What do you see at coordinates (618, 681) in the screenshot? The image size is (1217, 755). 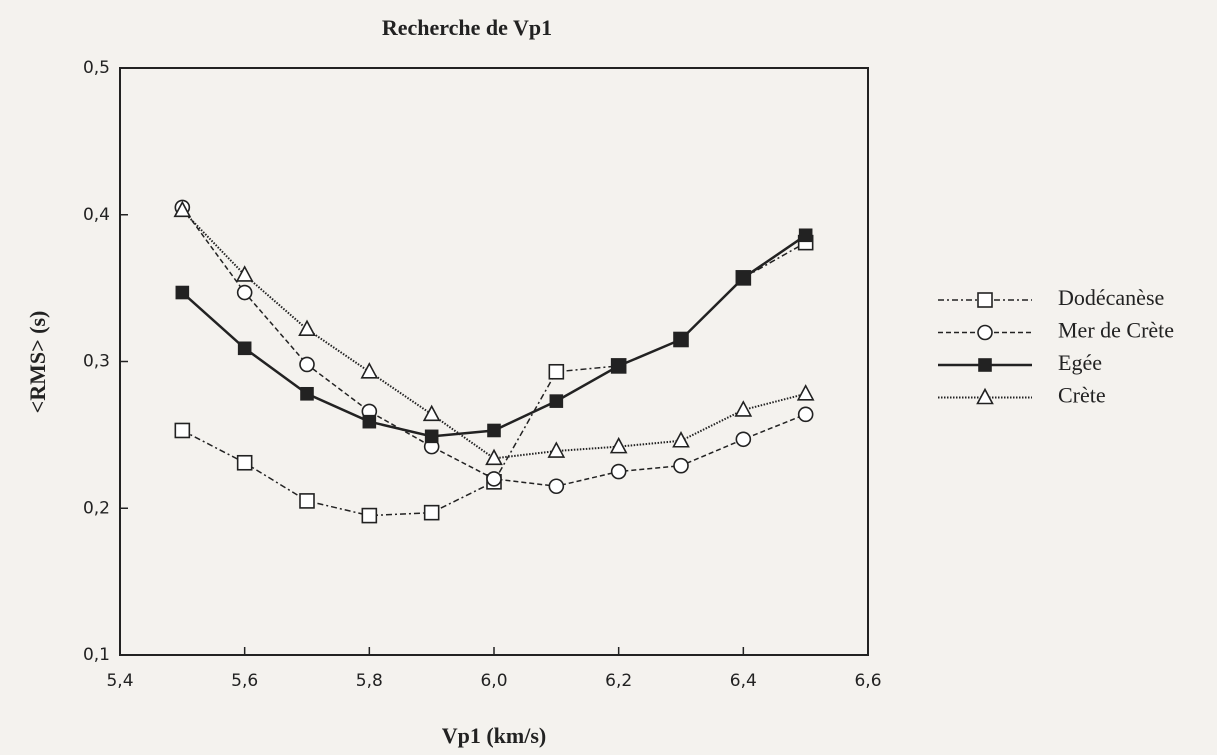 I see `x-tick-label: 6,2` at bounding box center [618, 681].